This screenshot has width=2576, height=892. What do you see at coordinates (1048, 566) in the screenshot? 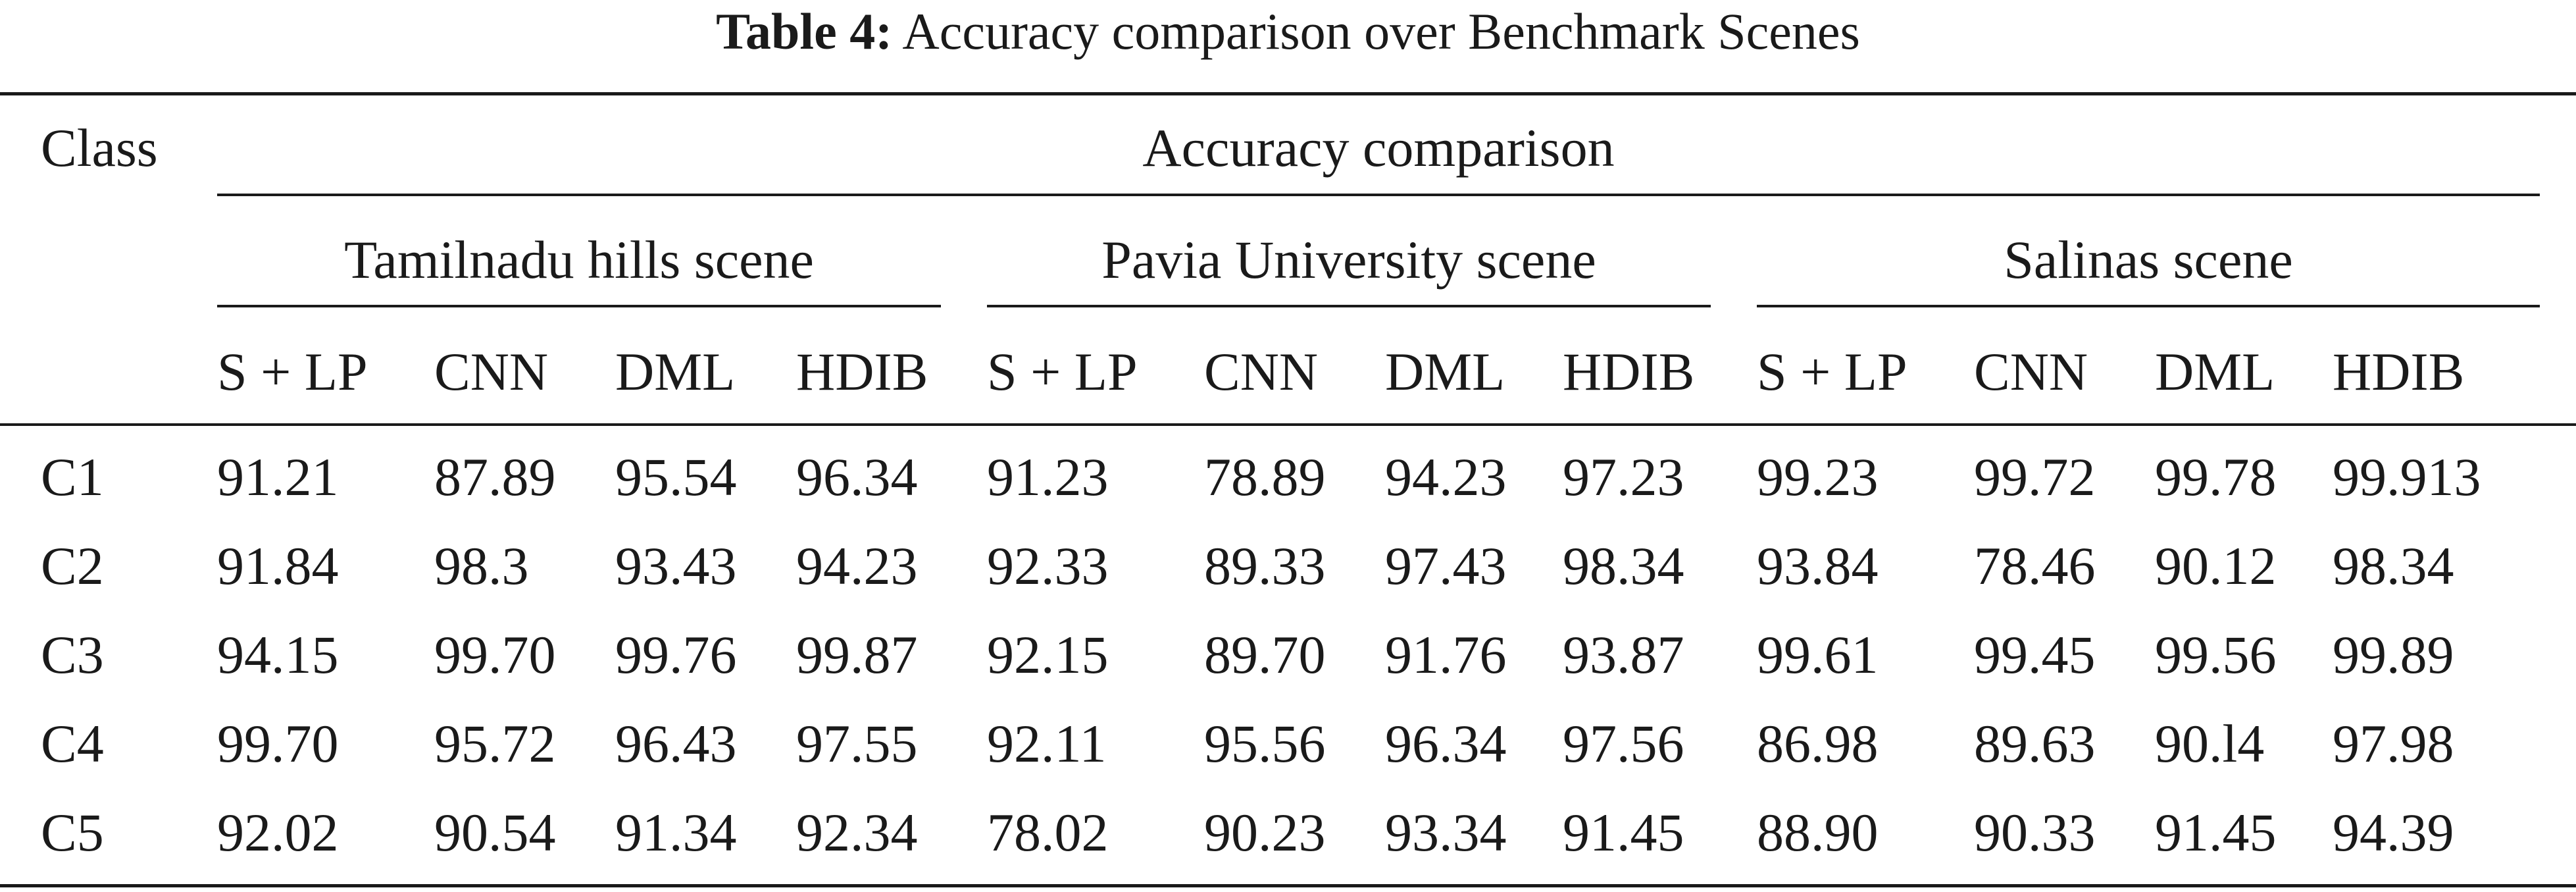
I see `table-cell: 92.33` at bounding box center [1048, 566].